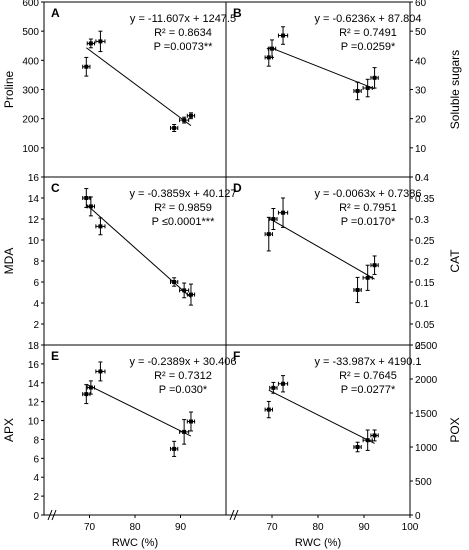 This screenshot has width=469, height=550. What do you see at coordinates (34, 220) in the screenshot?
I see `panel-c-y-tick-label: 12` at bounding box center [34, 220].